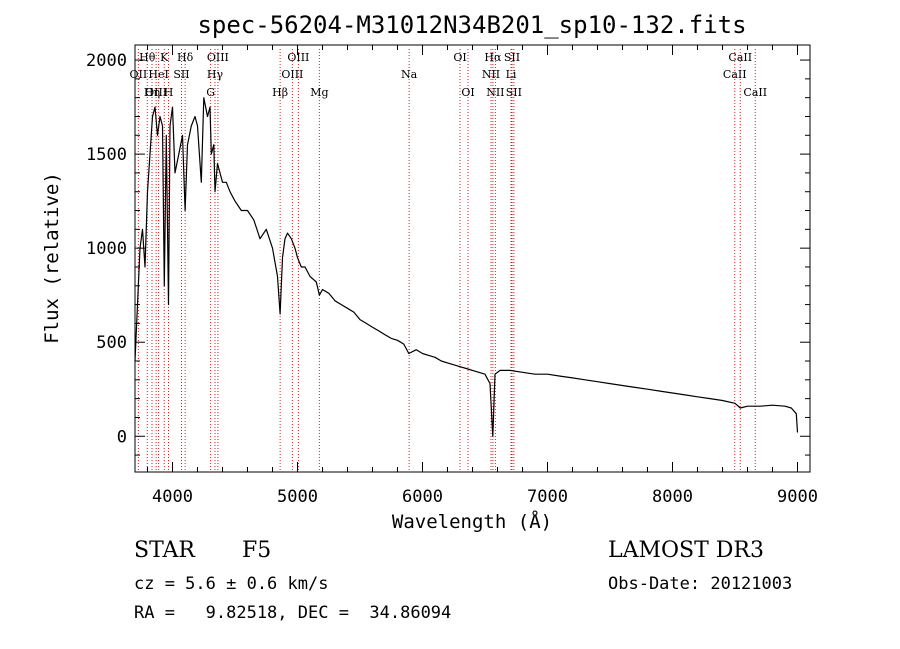 This screenshot has height=649, width=900. What do you see at coordinates (797, 497) in the screenshot?
I see `x-tick-label: 9000` at bounding box center [797, 497].